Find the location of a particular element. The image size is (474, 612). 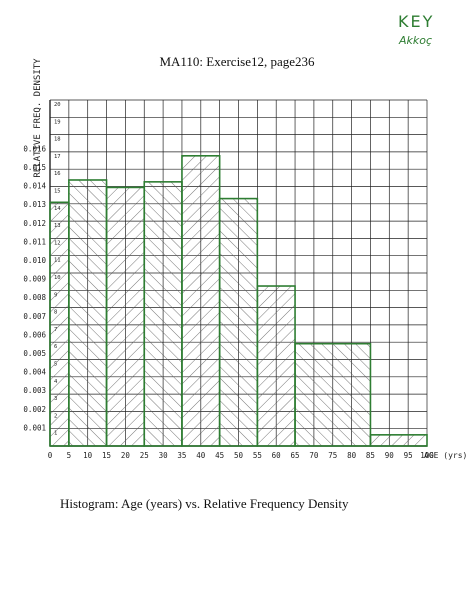

author-annotation: Akkoç is located at coordinates (416, 40).